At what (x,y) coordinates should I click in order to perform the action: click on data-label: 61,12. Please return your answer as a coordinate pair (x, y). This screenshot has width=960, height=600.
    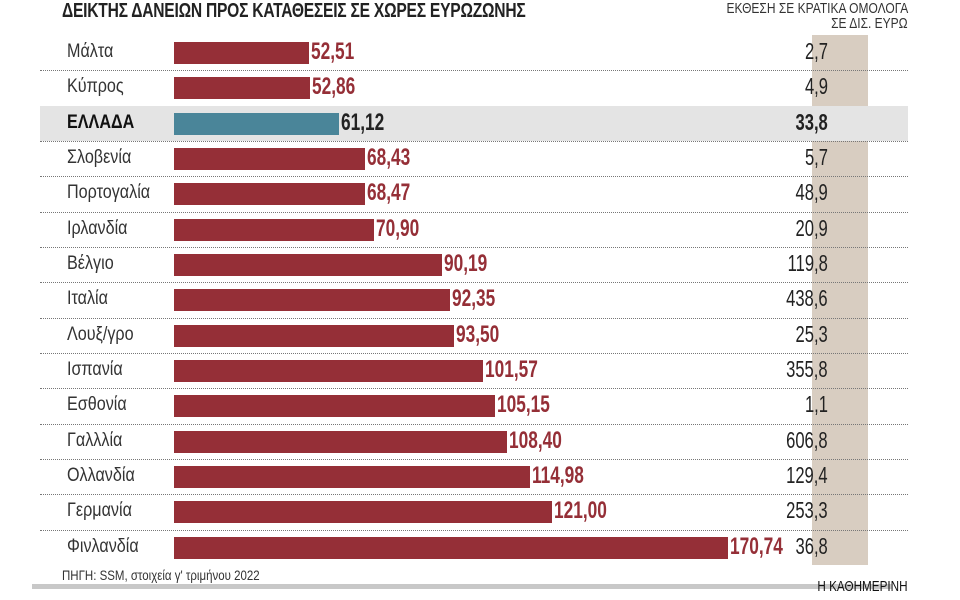
    Looking at the image, I should click on (363, 122).